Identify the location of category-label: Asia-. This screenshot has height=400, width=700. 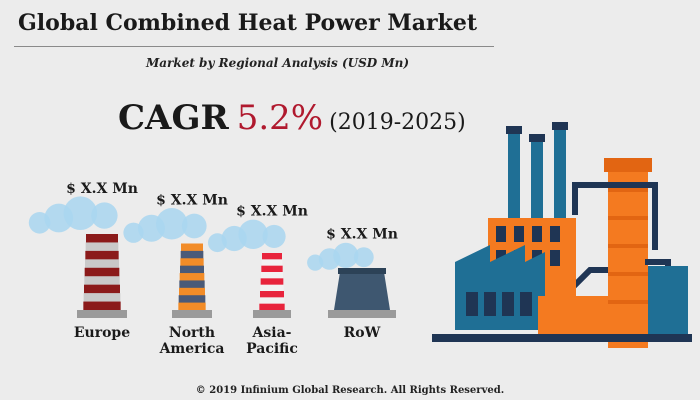
(272, 333).